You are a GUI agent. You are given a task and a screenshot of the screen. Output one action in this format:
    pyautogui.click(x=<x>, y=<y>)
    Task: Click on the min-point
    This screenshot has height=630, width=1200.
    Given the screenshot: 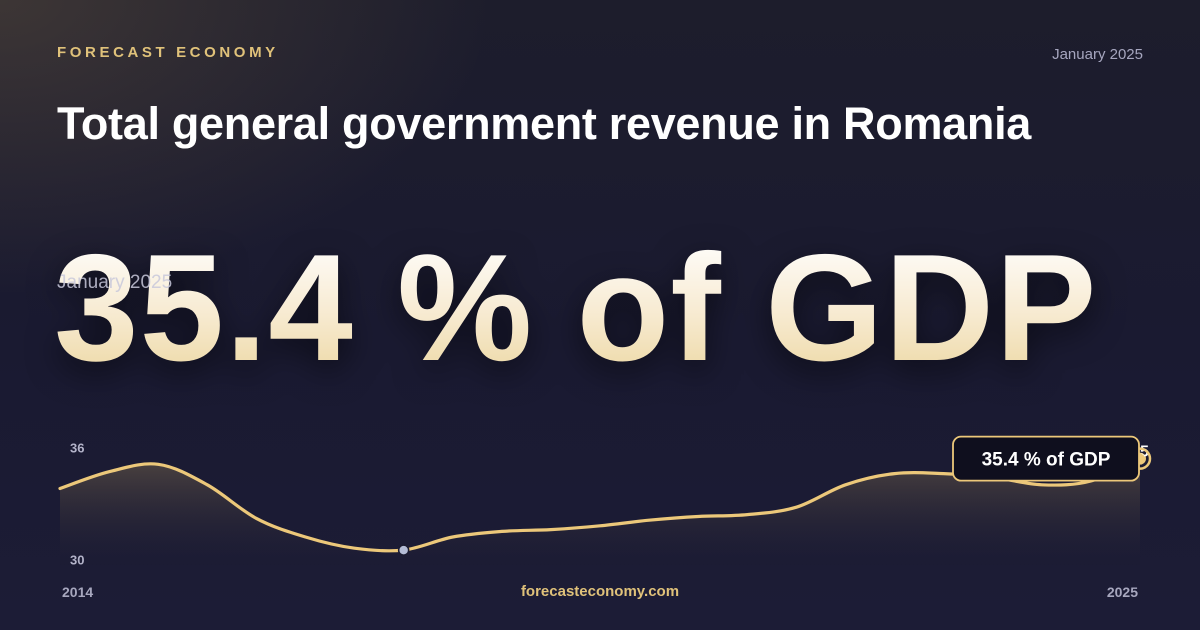 What is the action you would take?
    pyautogui.click(x=403, y=550)
    